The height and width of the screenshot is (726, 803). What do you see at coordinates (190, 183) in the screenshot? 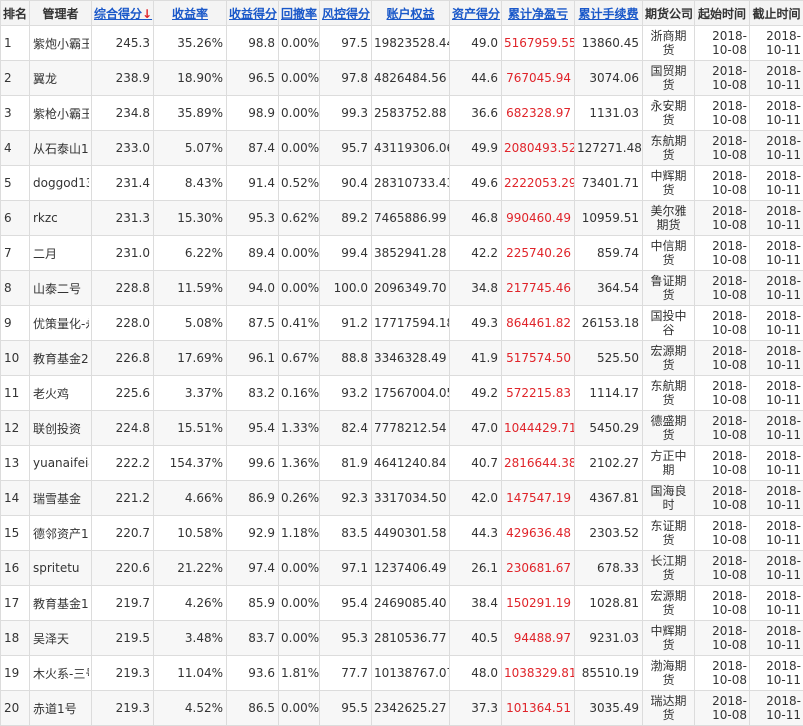
I see `return-rate-cell: 8.43%` at bounding box center [190, 183].